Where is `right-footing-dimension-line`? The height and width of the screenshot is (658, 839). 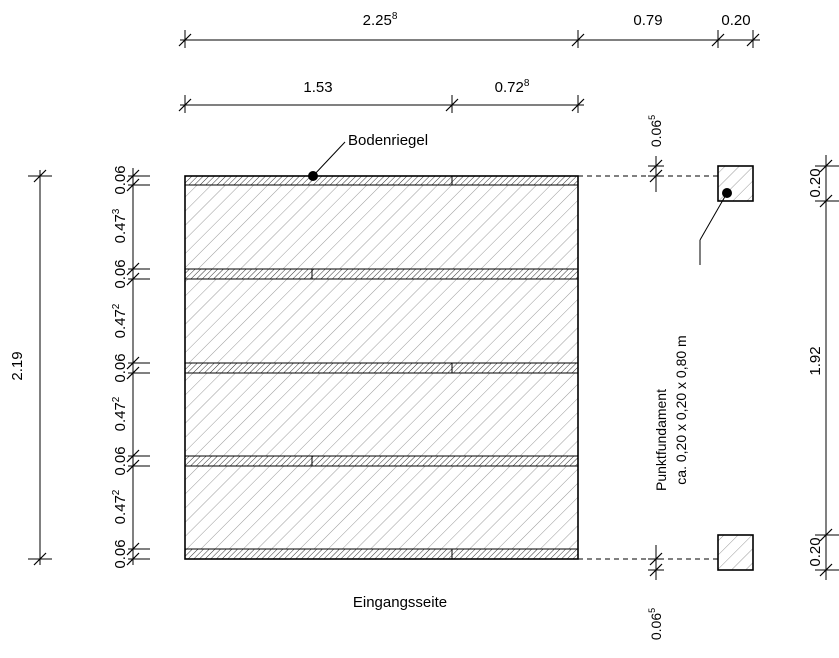
right-footing-dimension-line is located at coordinates (827, 367).